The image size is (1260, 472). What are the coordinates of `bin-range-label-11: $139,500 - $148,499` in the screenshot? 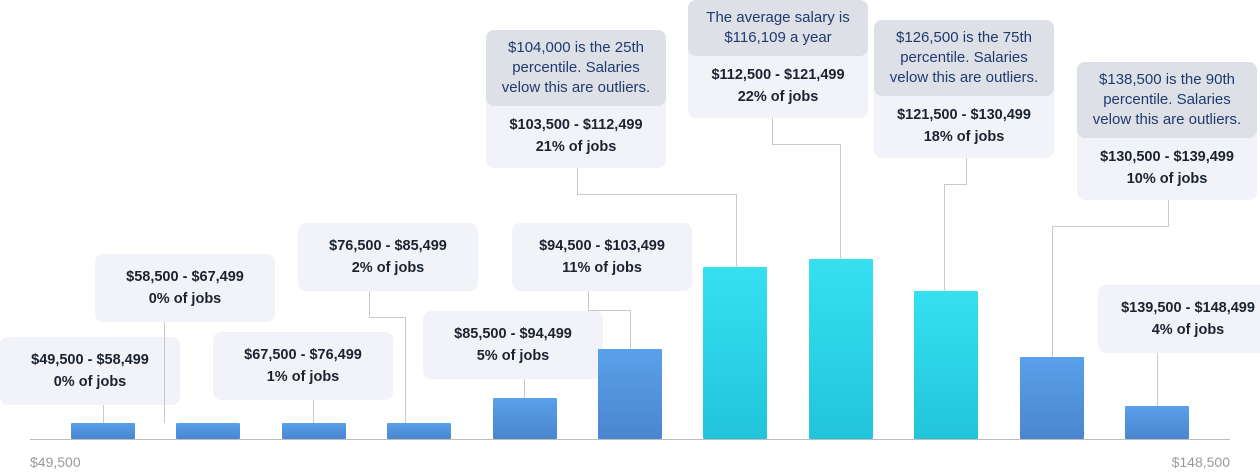 It's located at (1188, 308).